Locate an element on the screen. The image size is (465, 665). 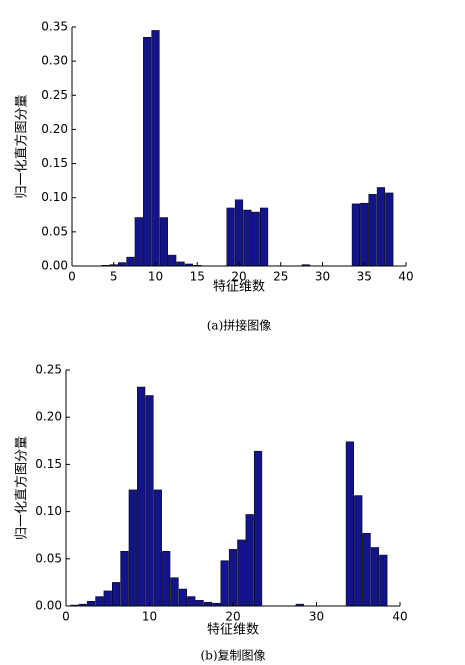
y-tick-label: 0.30 is located at coordinates (54, 61).